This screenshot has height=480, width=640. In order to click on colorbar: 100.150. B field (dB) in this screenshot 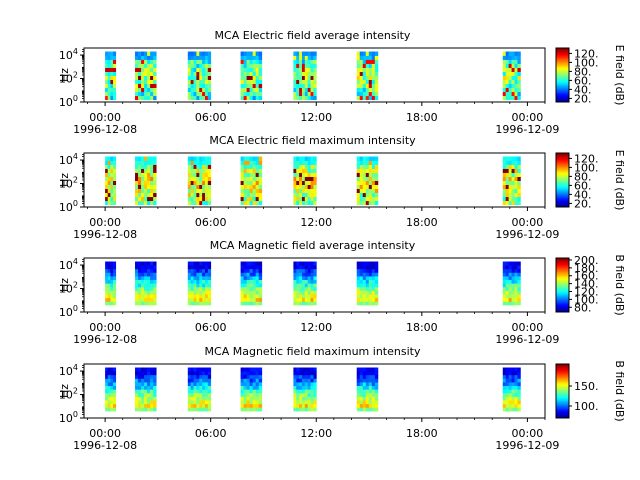, I will do `click(590, 391)`.